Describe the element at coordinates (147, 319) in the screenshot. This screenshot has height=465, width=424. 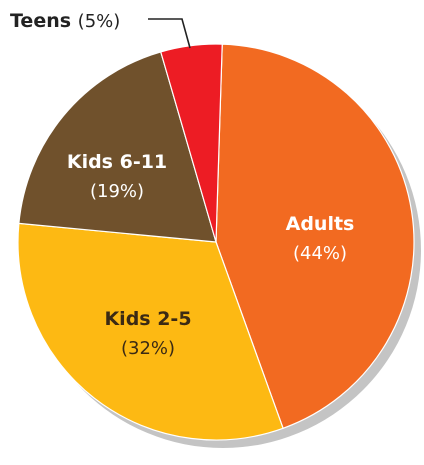
I see `slice-label-kids-2-5: Kids 2-5` at that location.